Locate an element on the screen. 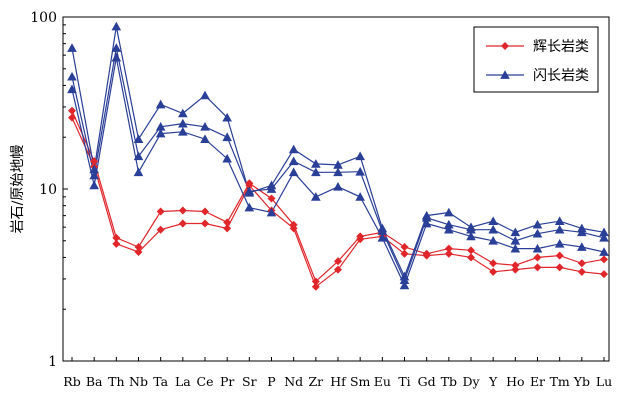  legend-label-0: 辉长岩类 is located at coordinates (561, 47).